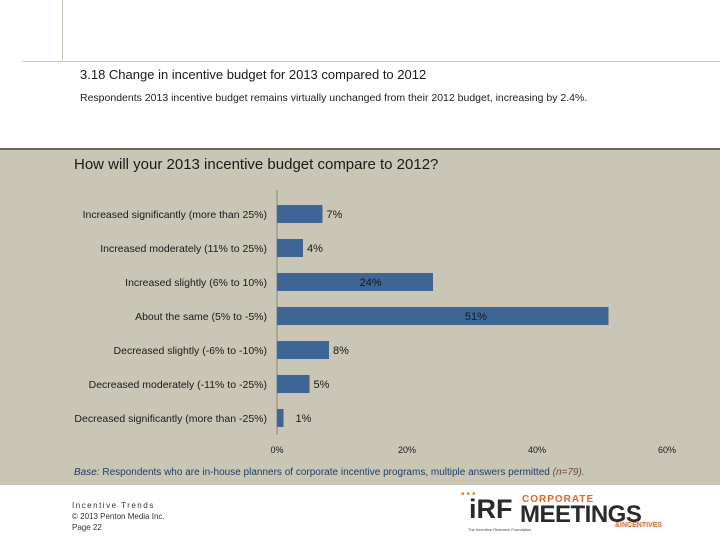  I want to click on x-tick-label: 40%, so click(537, 450).